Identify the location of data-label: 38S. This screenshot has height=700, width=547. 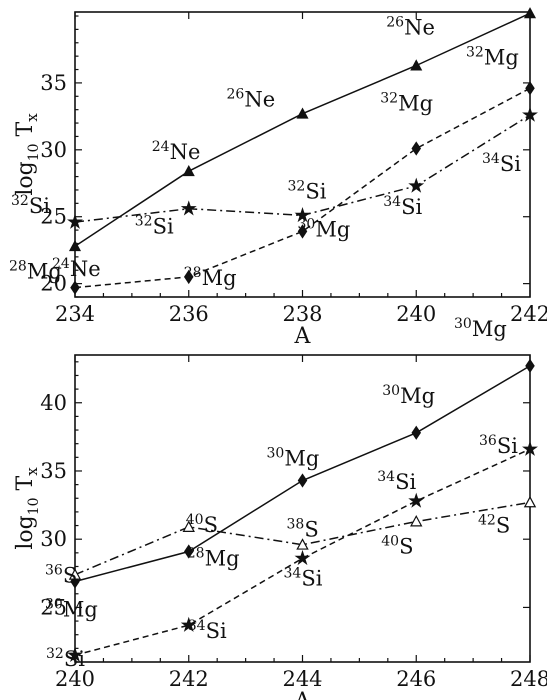
(303, 529).